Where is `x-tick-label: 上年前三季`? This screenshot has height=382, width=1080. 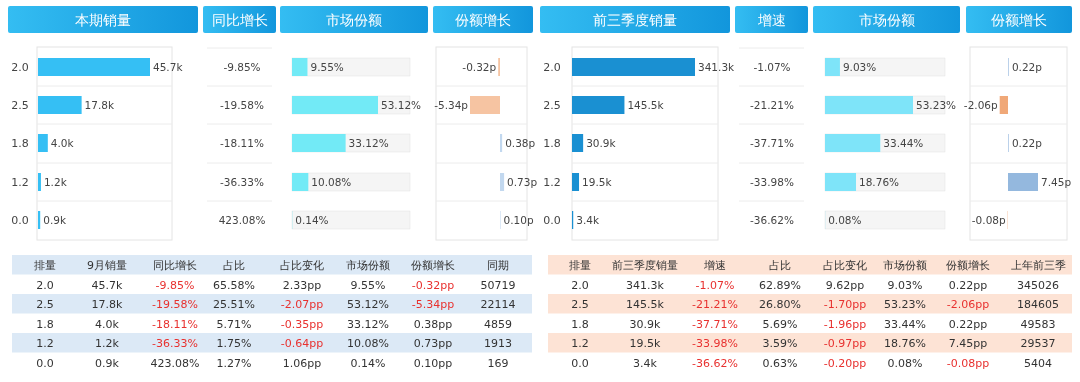
x-tick-label: 上年前三季 is located at coordinates (1038, 265).